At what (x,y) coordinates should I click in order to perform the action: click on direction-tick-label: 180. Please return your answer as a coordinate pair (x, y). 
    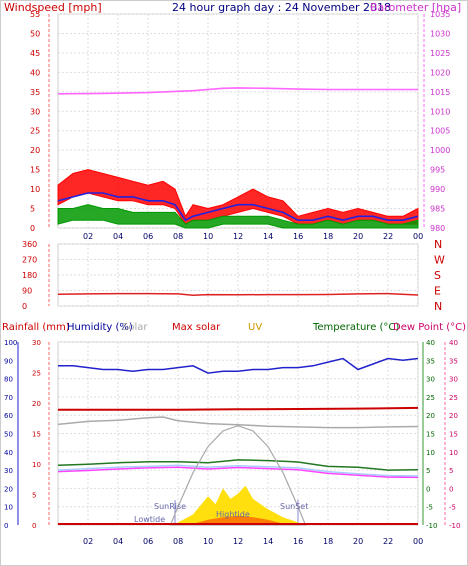
    Looking at the image, I should click on (29, 275).